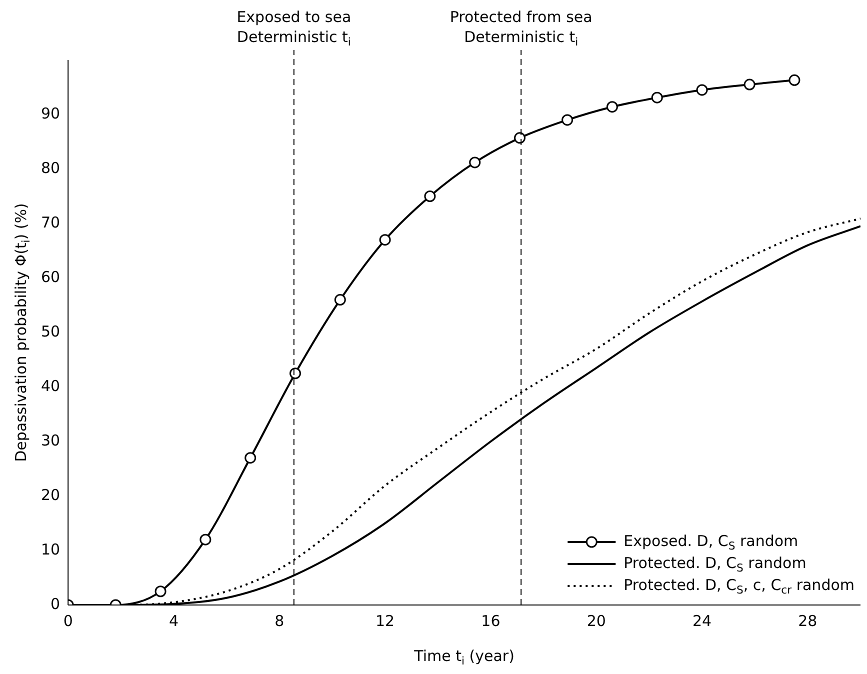 This screenshot has height=674, width=867. What do you see at coordinates (50, 167) in the screenshot?
I see `y-tick-label: 80` at bounding box center [50, 167].